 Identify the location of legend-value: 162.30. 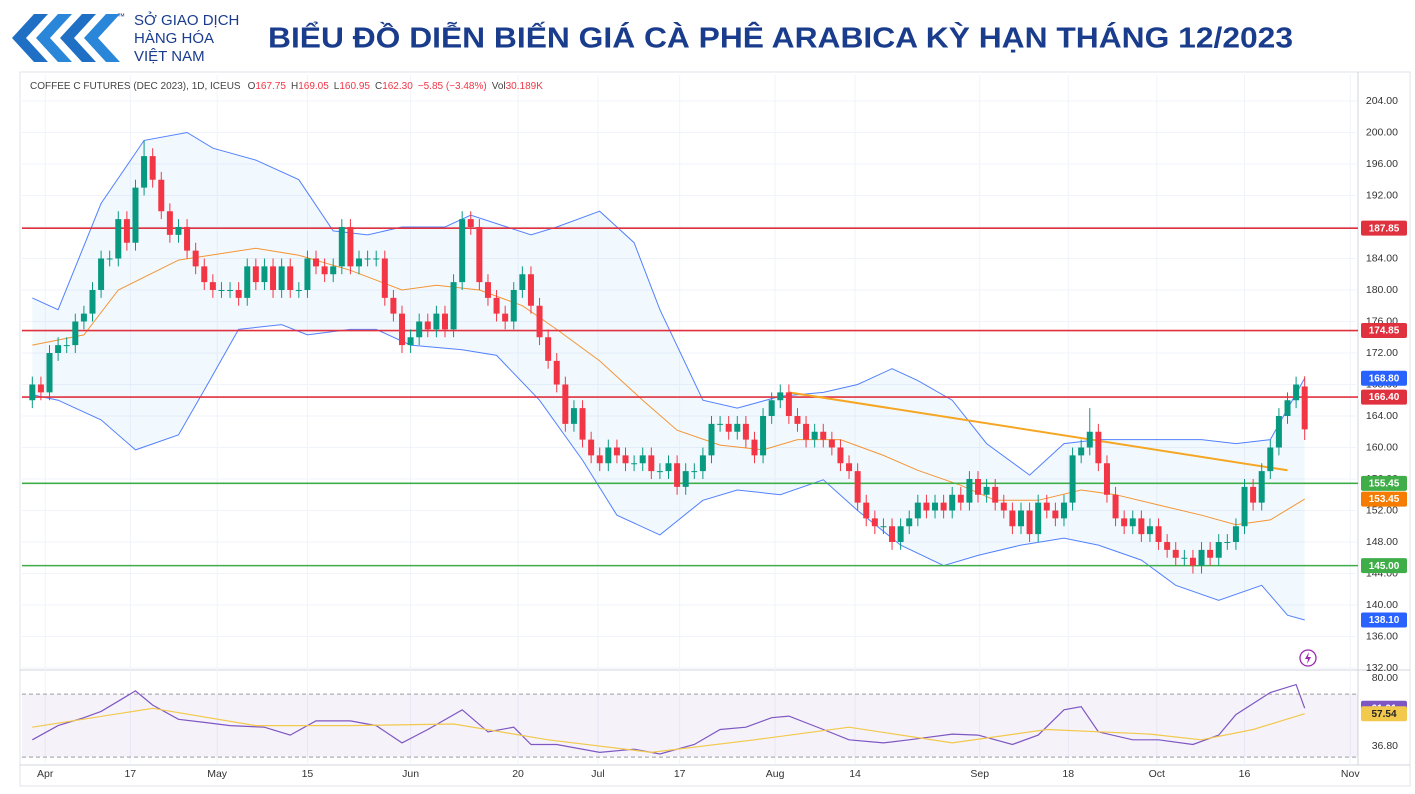
(397, 86).